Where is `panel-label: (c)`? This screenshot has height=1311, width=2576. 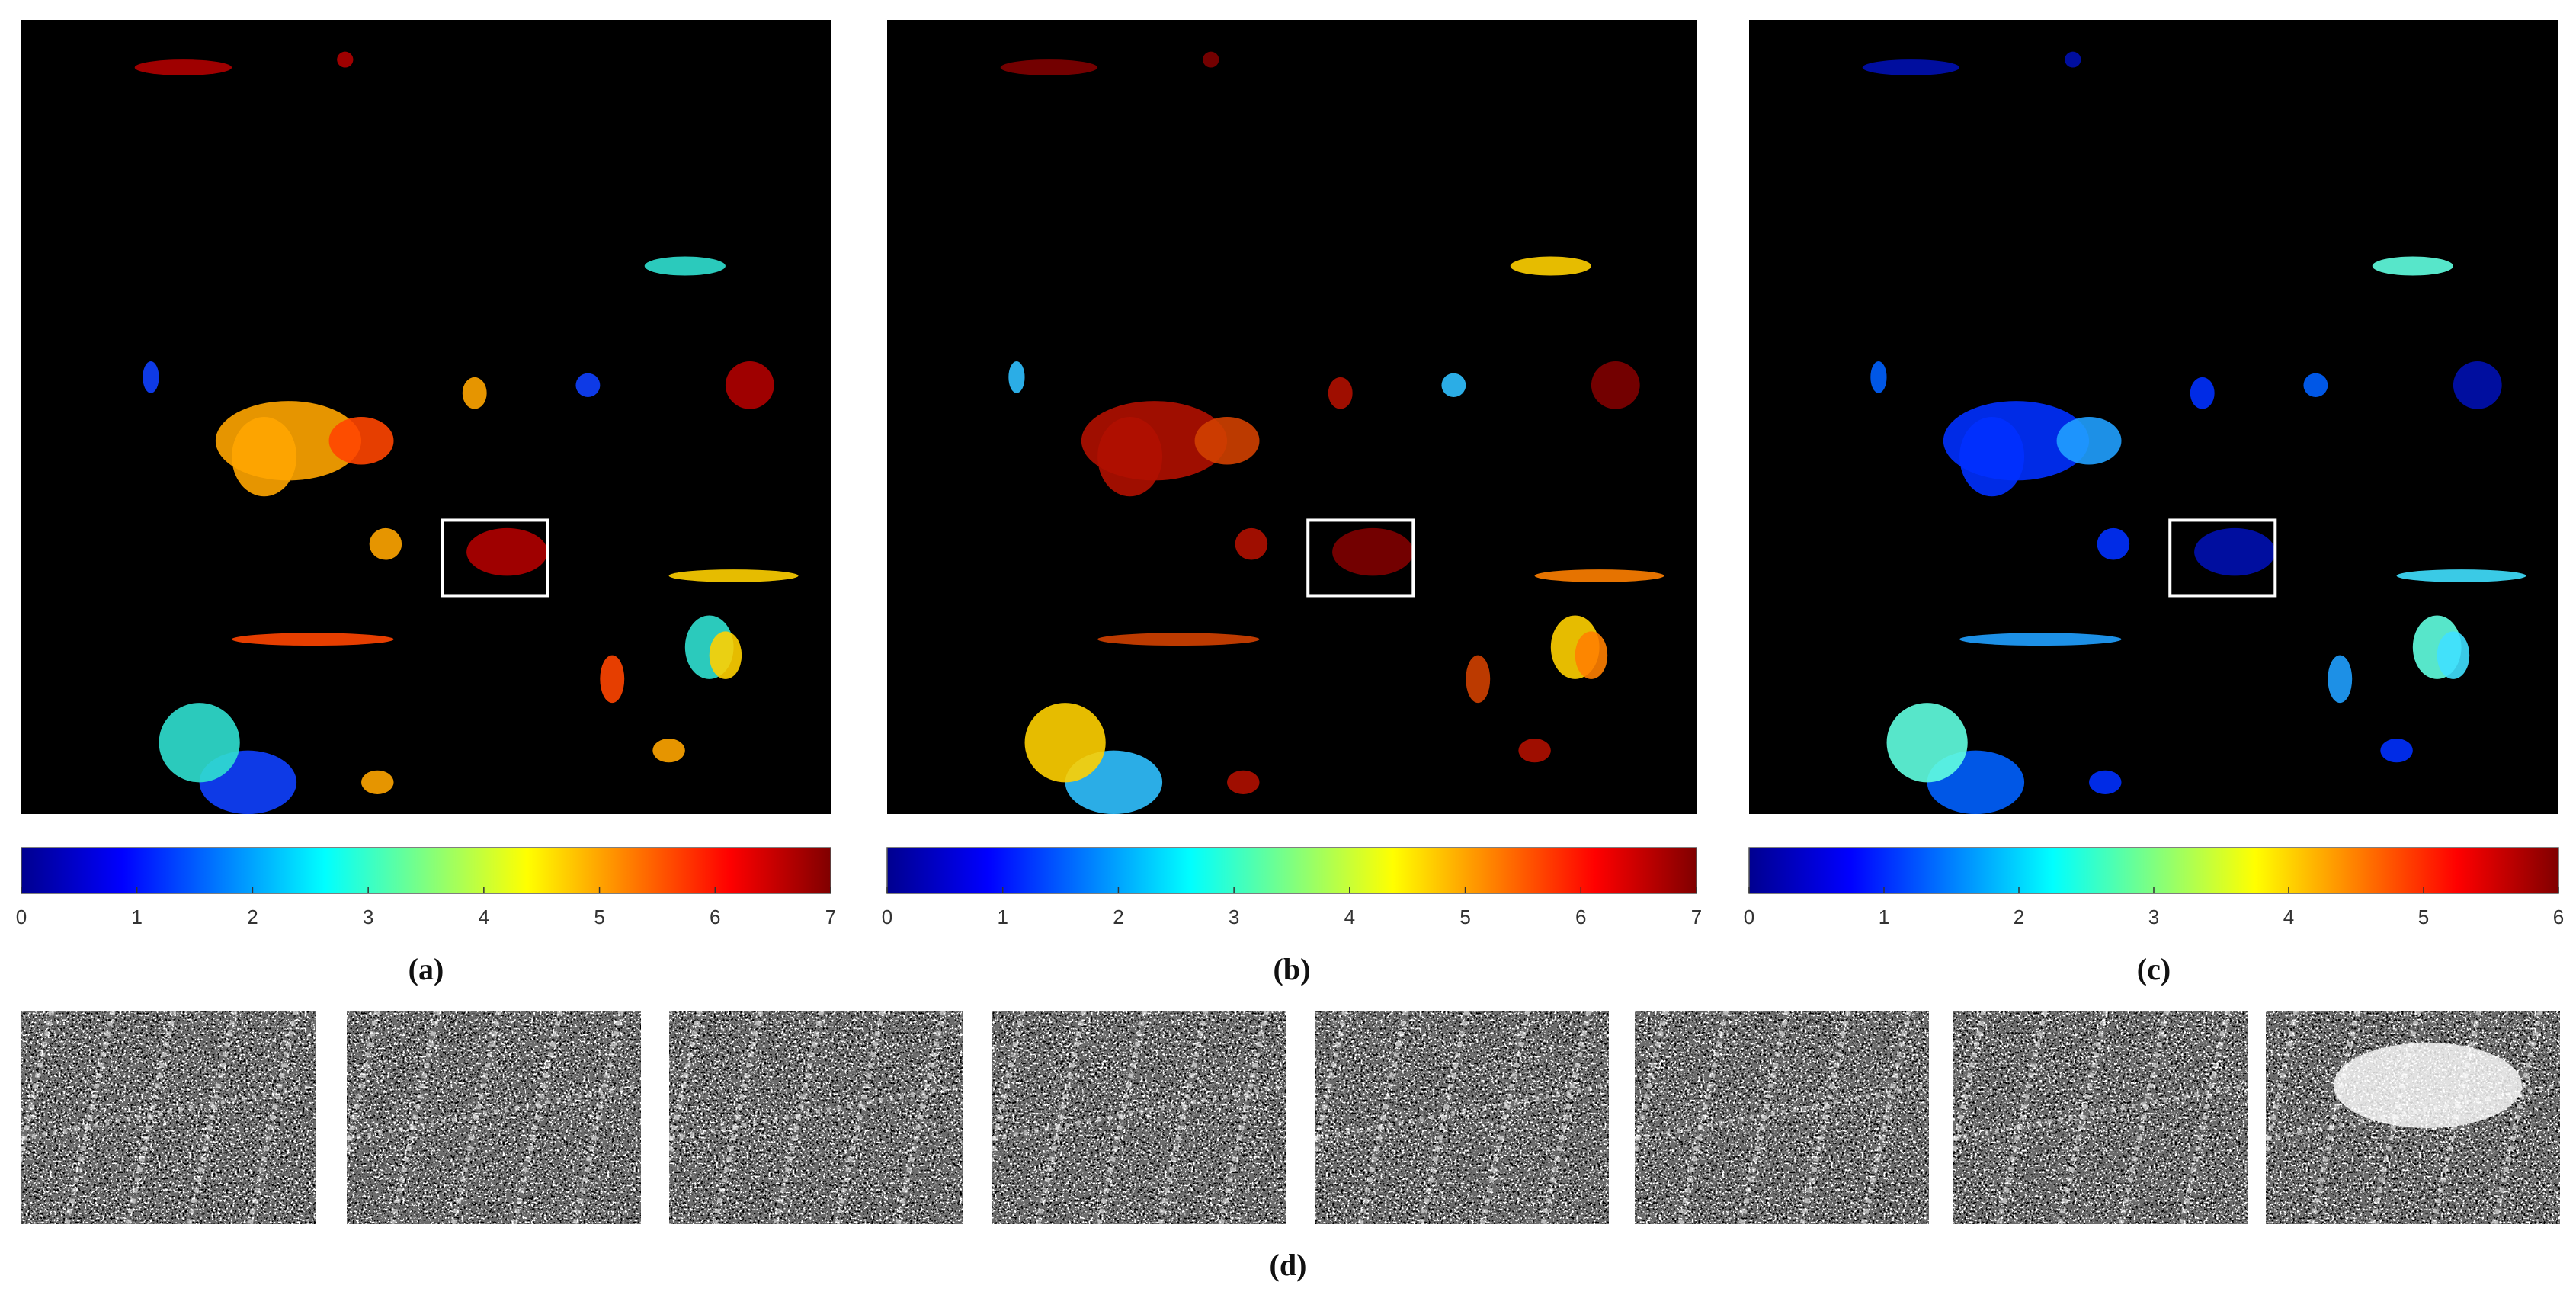 panel-label: (c) is located at coordinates (2154, 969).